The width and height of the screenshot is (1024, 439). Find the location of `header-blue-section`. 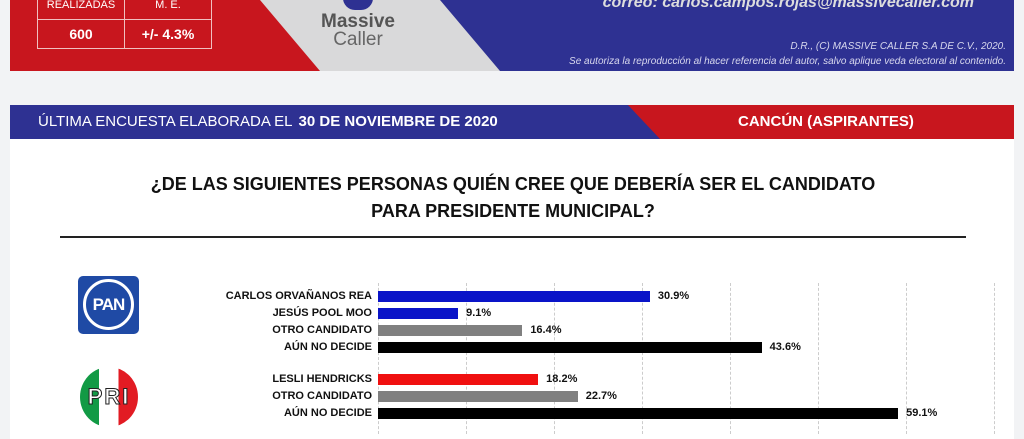

header-blue-section is located at coordinates (335, 122).